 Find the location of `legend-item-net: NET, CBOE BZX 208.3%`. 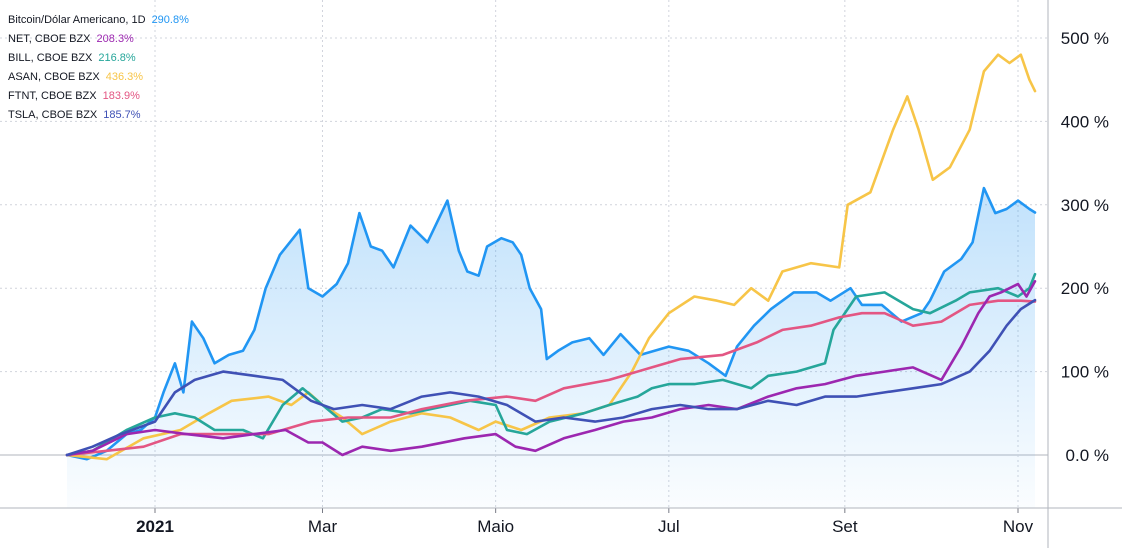

legend-item-net: NET, CBOE BZX 208.3% is located at coordinates (98, 39).